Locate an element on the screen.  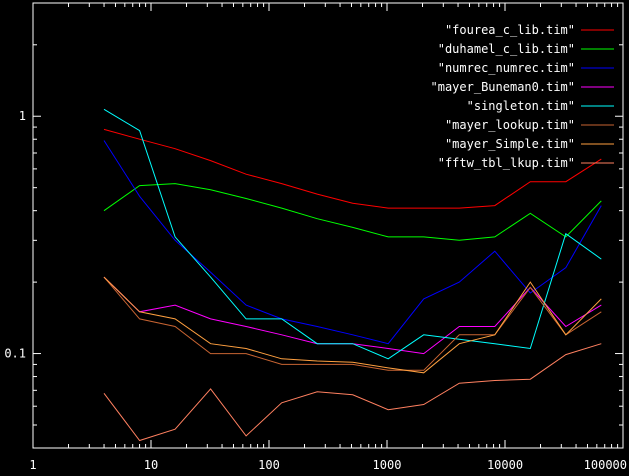
x-tick-label: 100 is located at coordinates (269, 465).